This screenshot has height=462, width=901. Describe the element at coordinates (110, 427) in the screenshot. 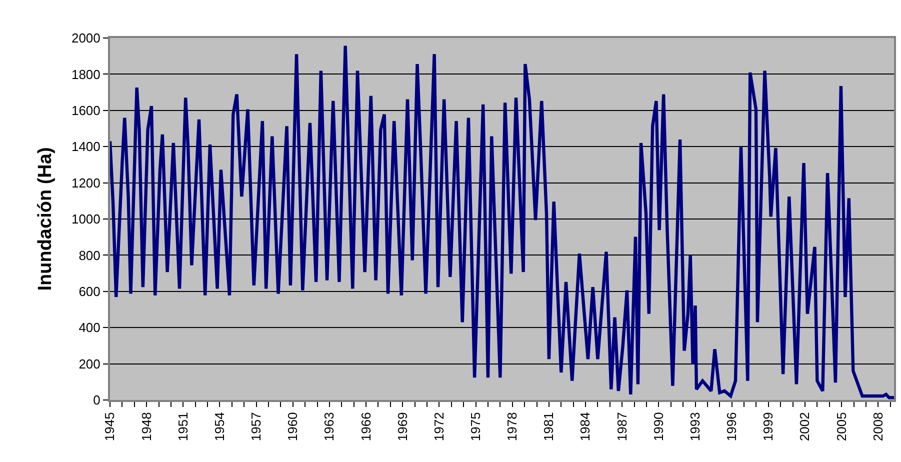

I see `x-tick-label: 1945` at that location.